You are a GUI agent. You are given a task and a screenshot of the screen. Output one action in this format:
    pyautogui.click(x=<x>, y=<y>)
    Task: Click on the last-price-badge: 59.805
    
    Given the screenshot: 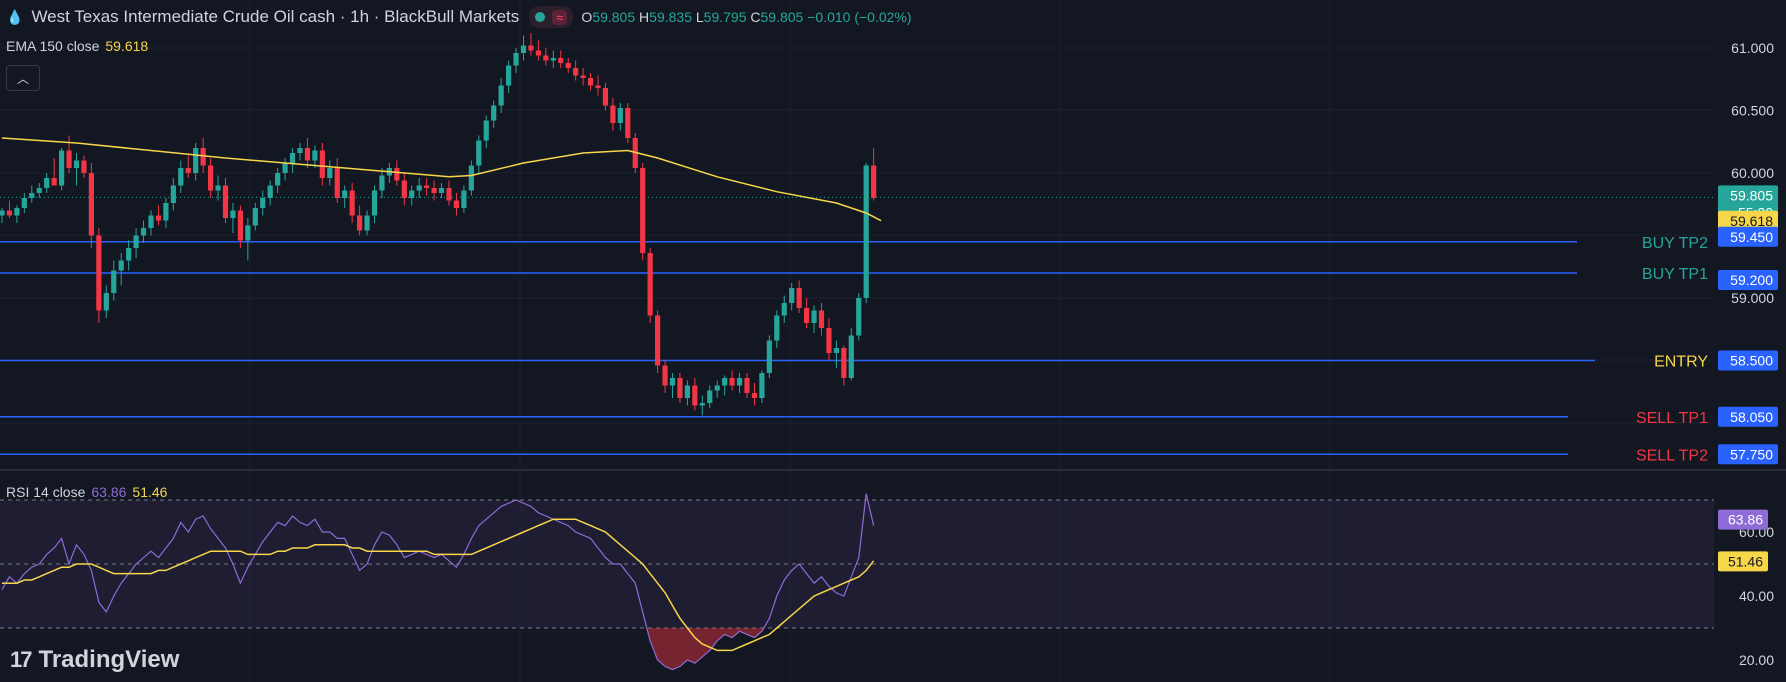 What is the action you would take?
    pyautogui.click(x=1751, y=195)
    